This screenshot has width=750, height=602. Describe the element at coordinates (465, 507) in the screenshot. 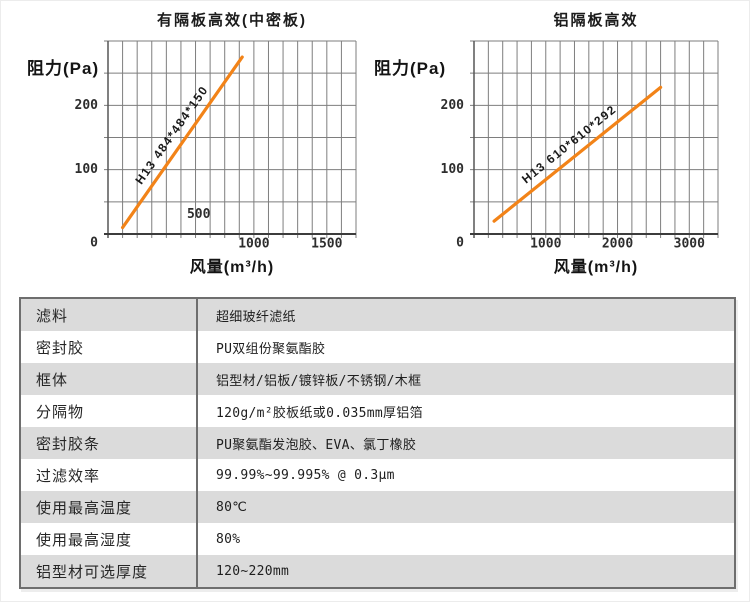

I see `spec-value: 80℃` at that location.